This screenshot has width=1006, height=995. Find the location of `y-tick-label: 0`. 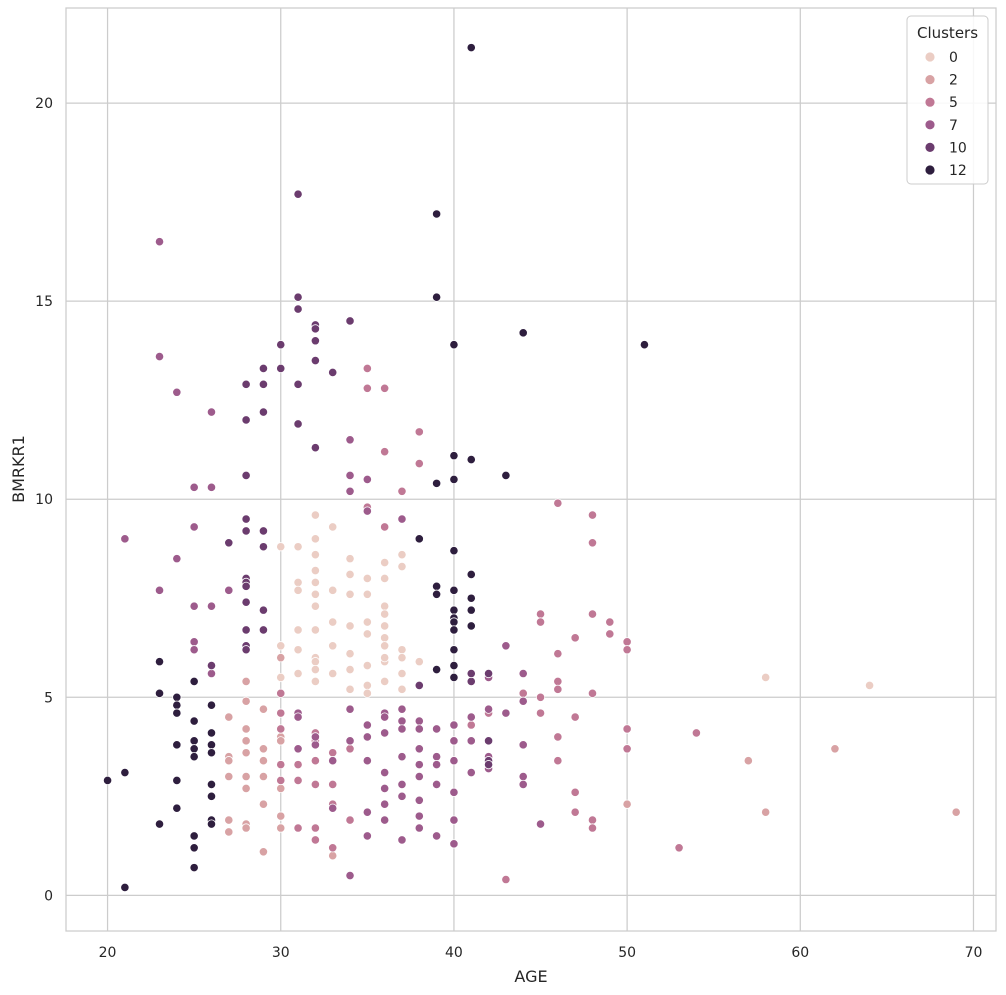

y-tick-label: 0 is located at coordinates (48, 896).